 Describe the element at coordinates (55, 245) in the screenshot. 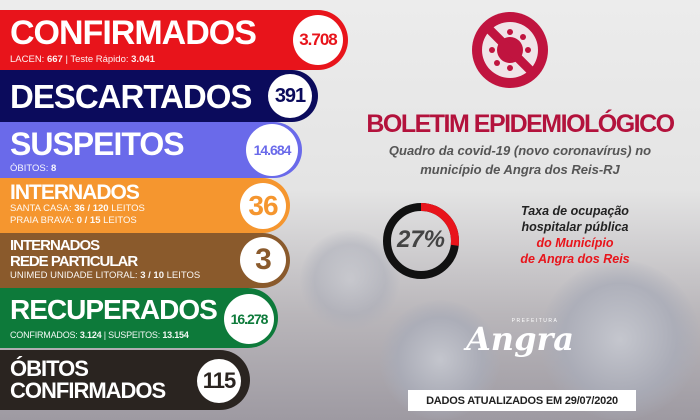

I see `particular-label-1: INTERNADOS` at that location.